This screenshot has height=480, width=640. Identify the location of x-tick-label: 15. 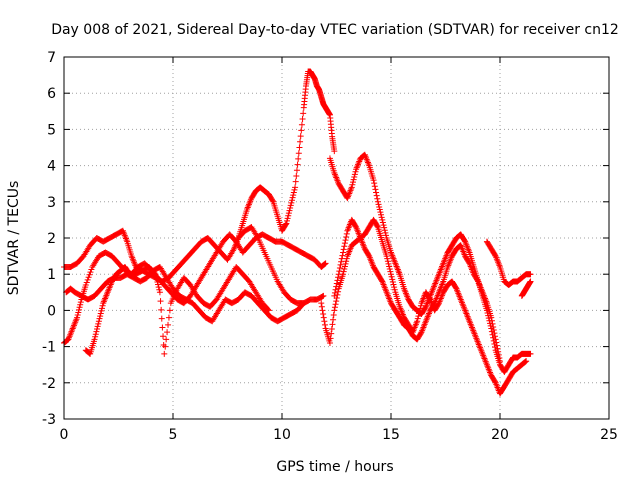
(391, 435).